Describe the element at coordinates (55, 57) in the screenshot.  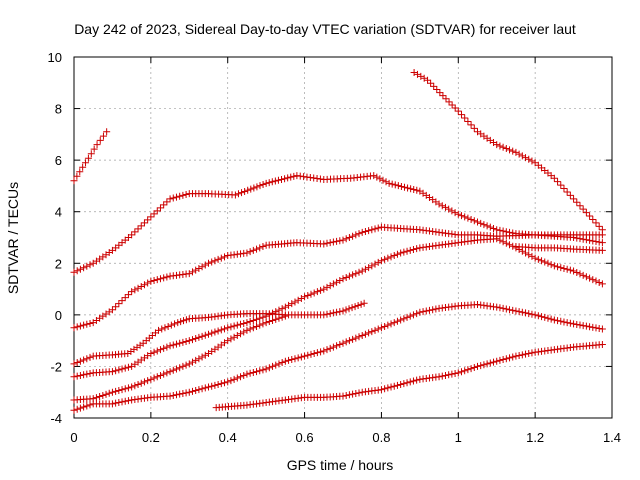
I see `y-tick-label: 10` at that location.